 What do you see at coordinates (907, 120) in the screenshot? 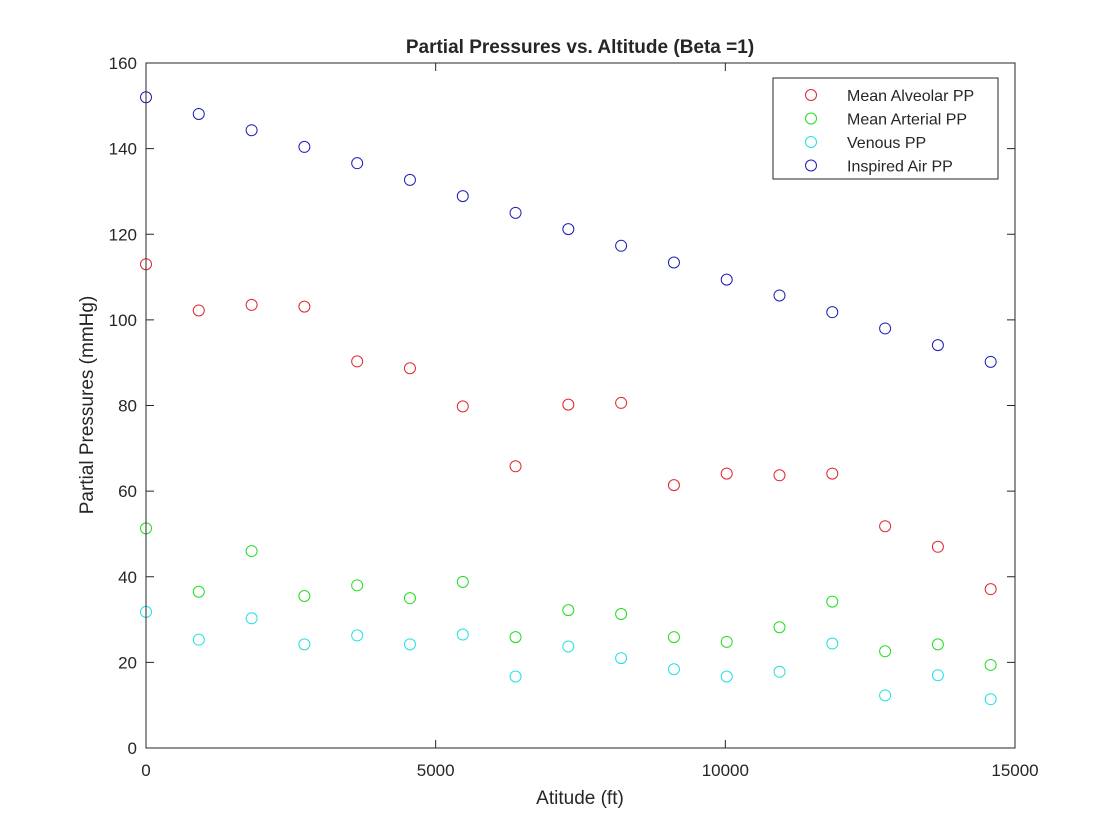
I see `legend-label: Mean Arterial PP` at bounding box center [907, 120].